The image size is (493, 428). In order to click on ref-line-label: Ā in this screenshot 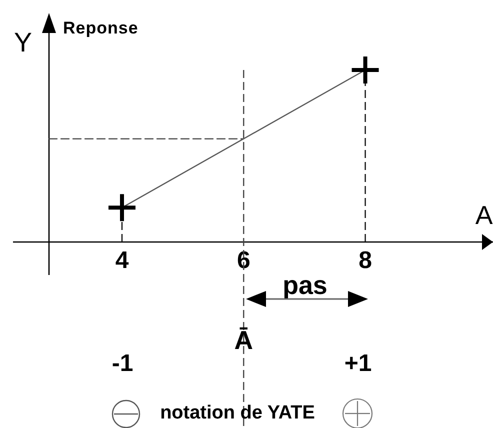, I will do `click(244, 340)`.